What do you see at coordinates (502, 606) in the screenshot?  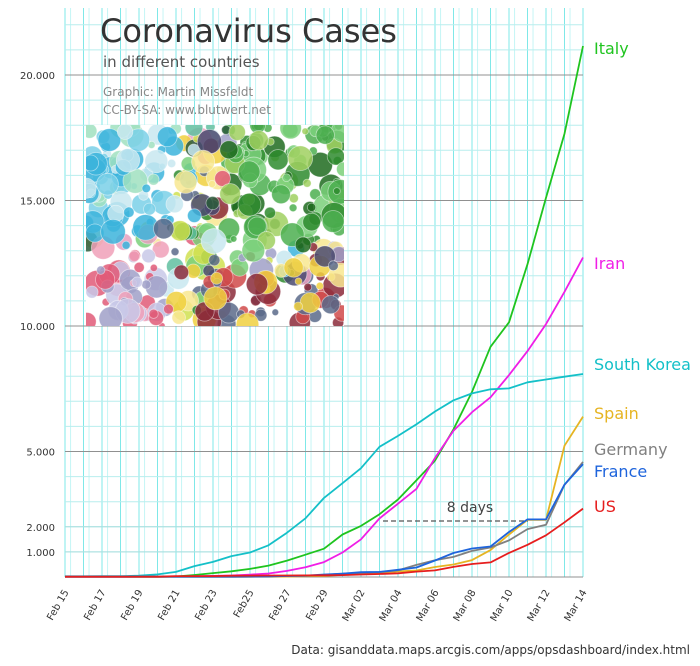 I see `x-tick-label: Mar 10` at bounding box center [502, 606].